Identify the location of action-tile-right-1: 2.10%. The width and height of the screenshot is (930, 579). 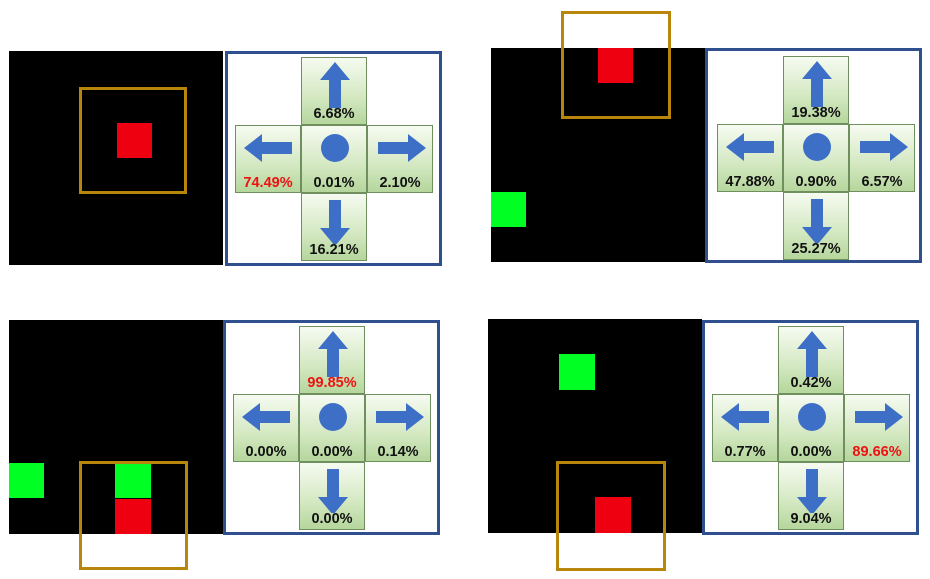
(400, 159).